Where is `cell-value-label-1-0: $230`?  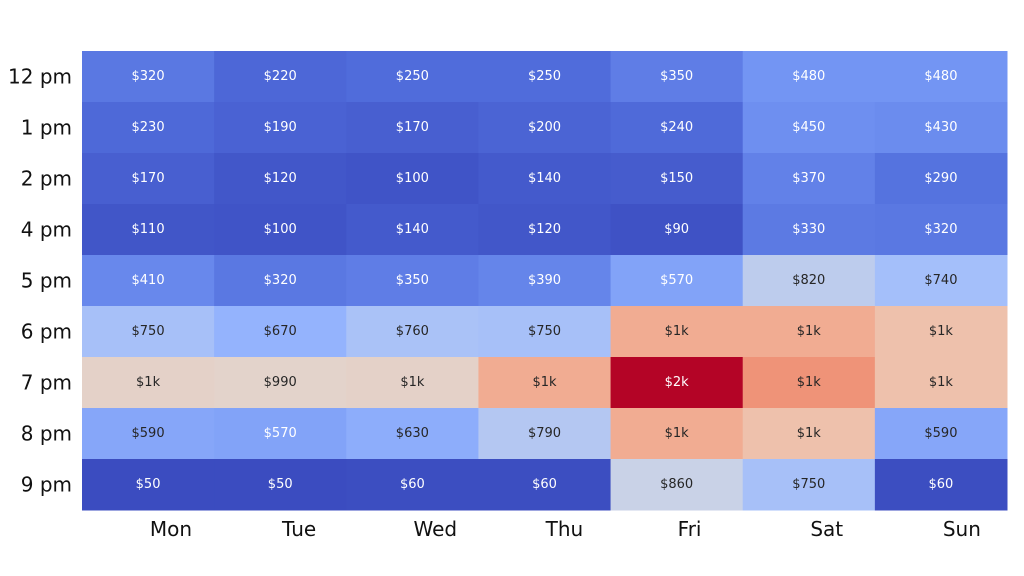 cell-value-label-1-0: $230 is located at coordinates (148, 127).